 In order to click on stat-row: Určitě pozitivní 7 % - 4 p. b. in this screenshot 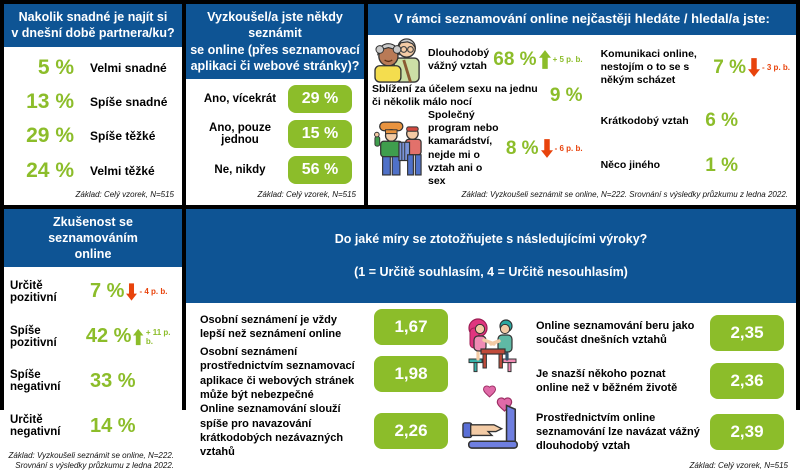, I will do `click(94, 292)`.